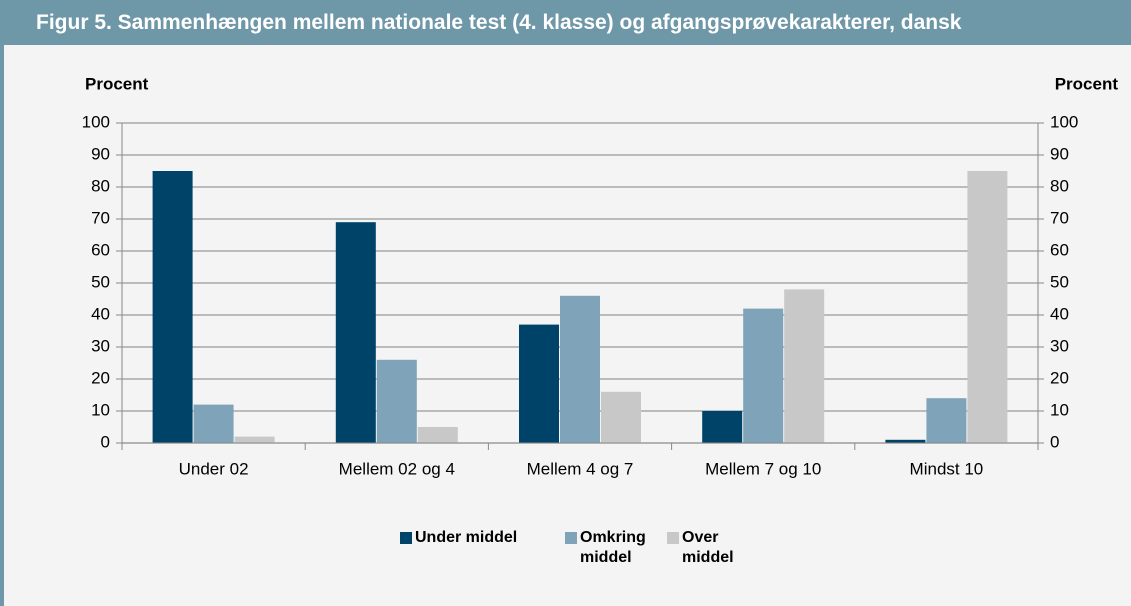 Image resolution: width=1131 pixels, height=606 pixels. Describe the element at coordinates (580, 468) in the screenshot. I see `x-tick-label: Mellem 4 og 7` at that location.